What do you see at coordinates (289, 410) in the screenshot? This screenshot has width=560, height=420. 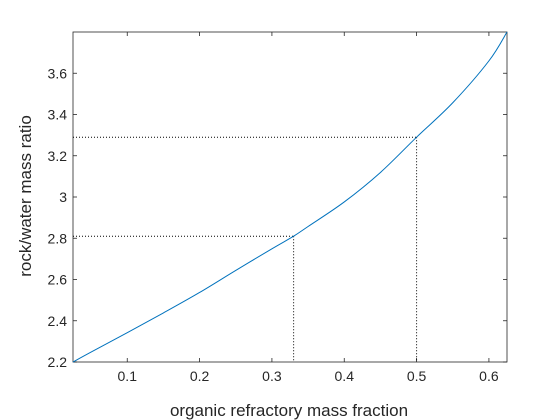 I see `x-axis-label: organic refractory mass fraction` at bounding box center [289, 410].